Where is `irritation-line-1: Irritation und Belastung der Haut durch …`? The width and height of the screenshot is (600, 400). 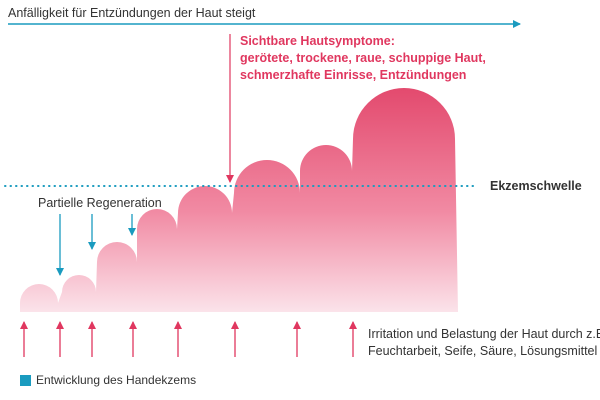
irritation-line-1: Irritation und Belastung der Haut durch … is located at coordinates (484, 334).